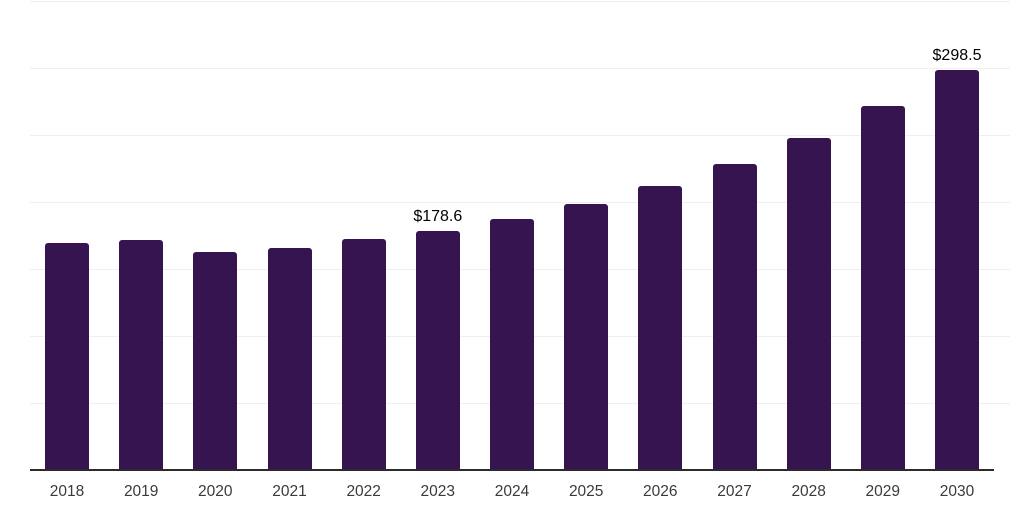  What do you see at coordinates (437, 350) in the screenshot?
I see `bar-2023` at bounding box center [437, 350].